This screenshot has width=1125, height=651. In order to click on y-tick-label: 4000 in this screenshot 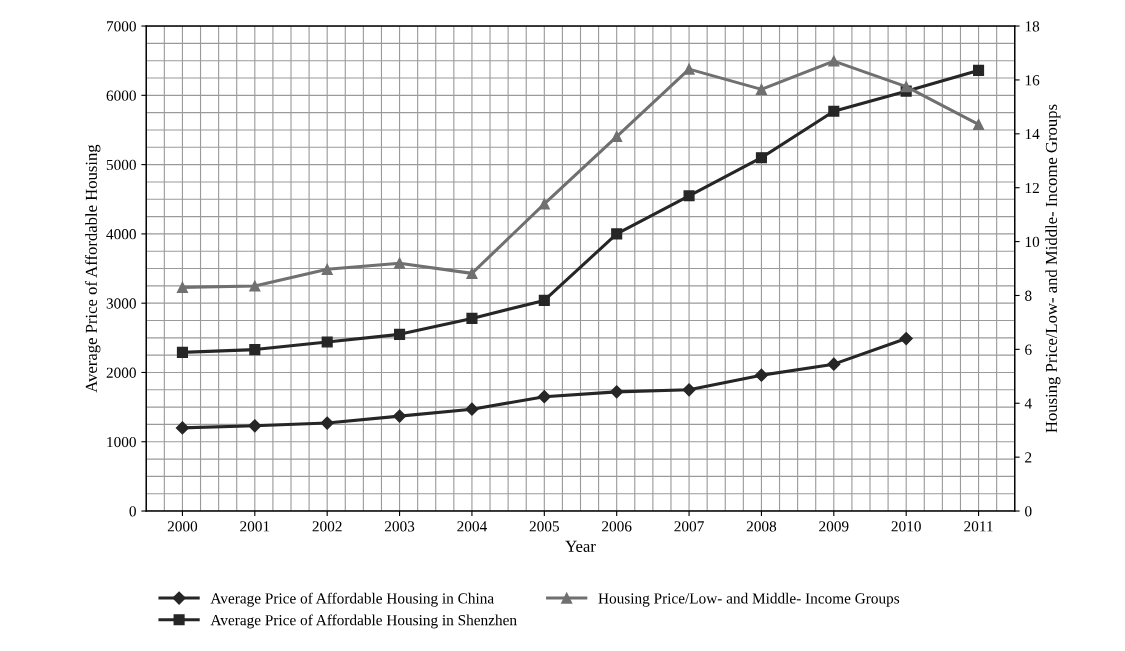, I will do `click(121, 234)`.